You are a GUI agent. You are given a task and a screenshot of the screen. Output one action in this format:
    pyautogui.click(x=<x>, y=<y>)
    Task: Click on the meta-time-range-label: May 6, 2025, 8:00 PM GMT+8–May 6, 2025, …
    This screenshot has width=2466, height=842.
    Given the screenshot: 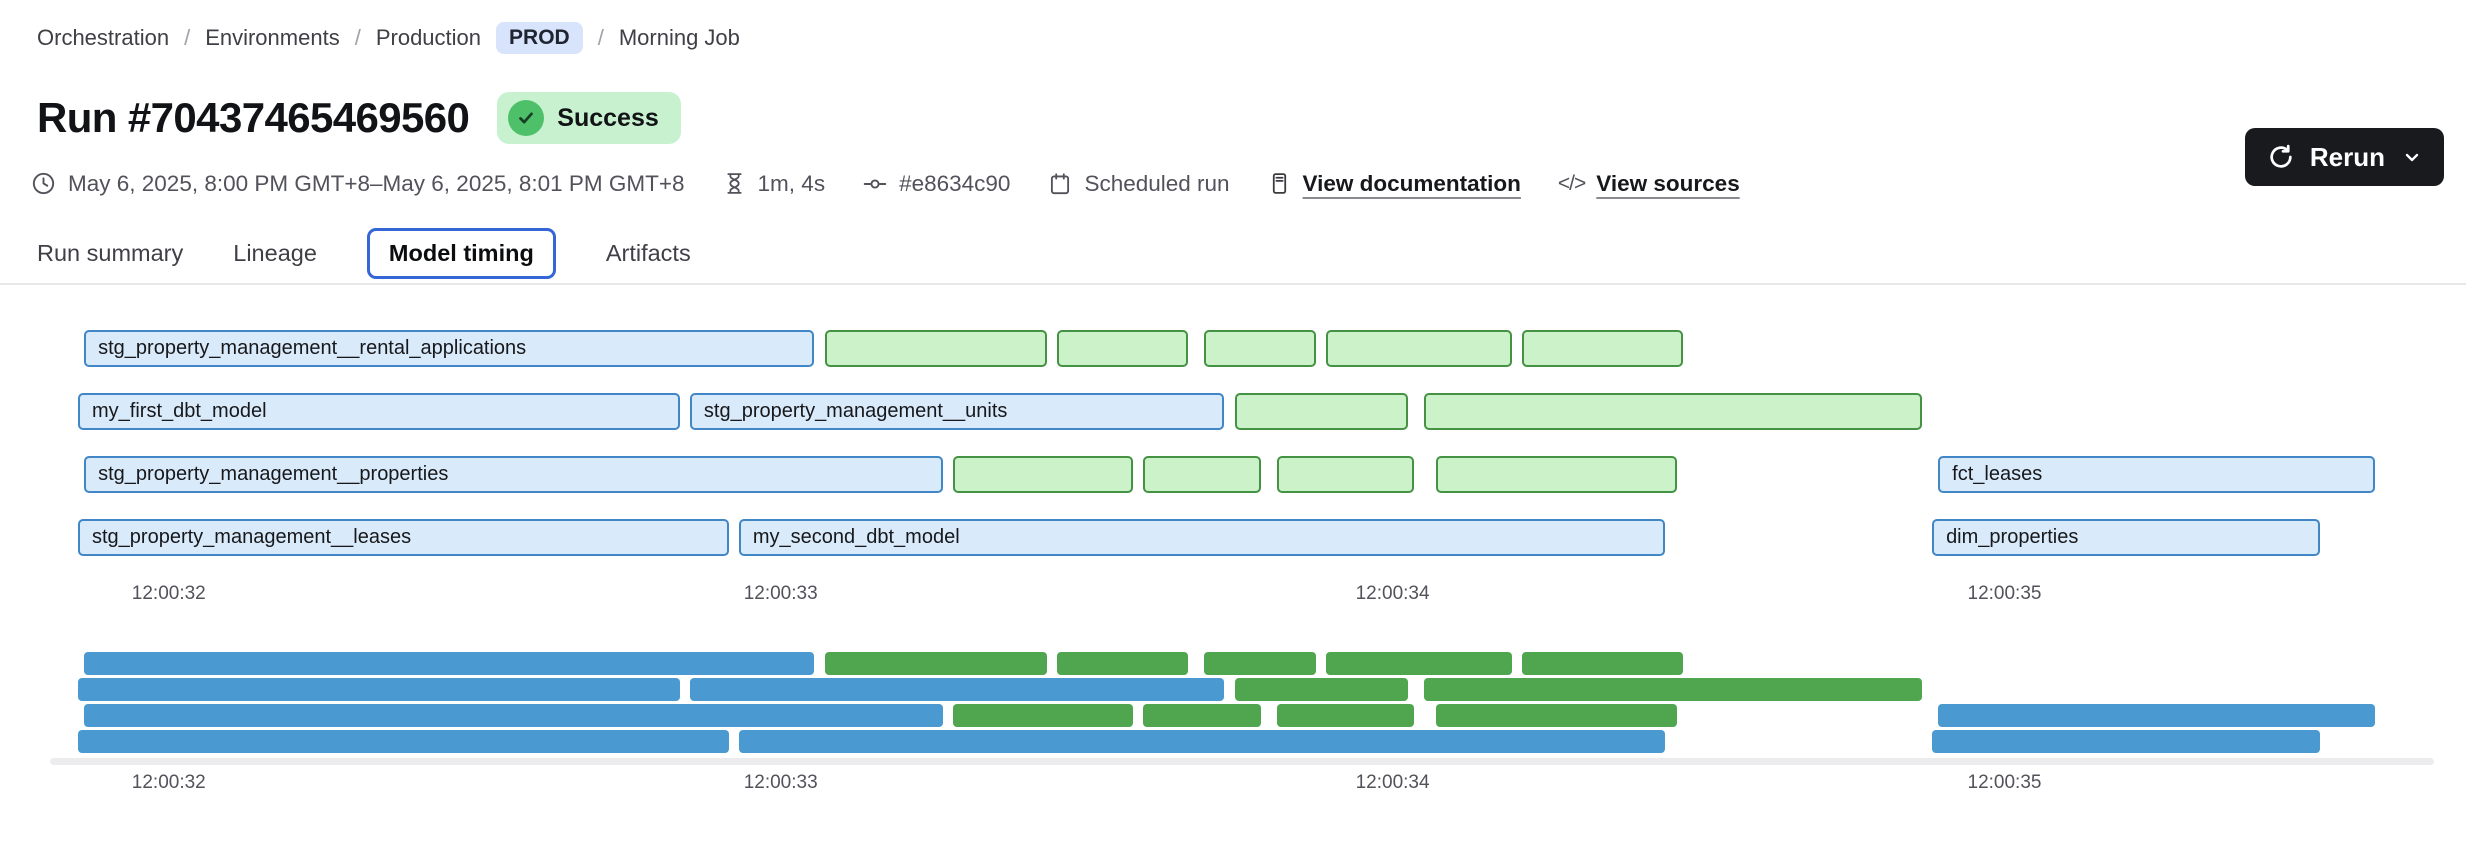 What is the action you would take?
    pyautogui.click(x=376, y=183)
    